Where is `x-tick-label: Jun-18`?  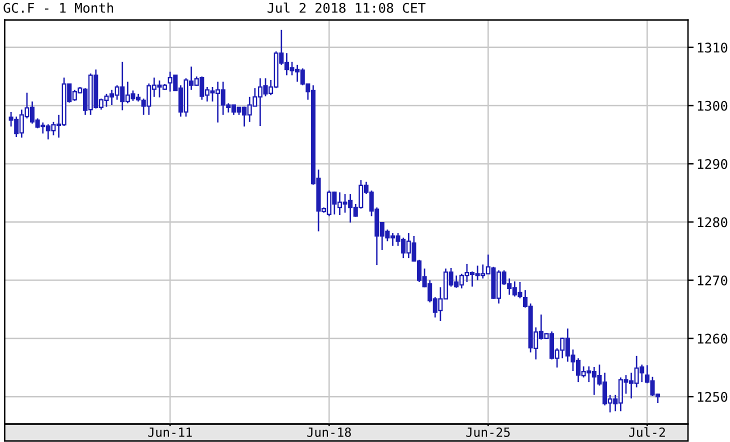 x-tick-label: Jun-18 is located at coordinates (329, 432).